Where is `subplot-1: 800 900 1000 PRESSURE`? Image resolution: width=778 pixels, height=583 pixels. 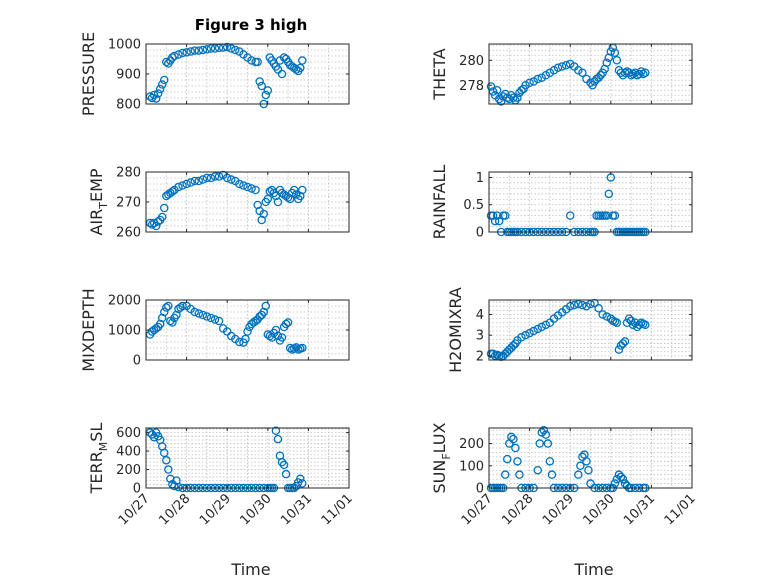
subplot-1: 800 900 1000 PRESSURE is located at coordinates (214, 74).